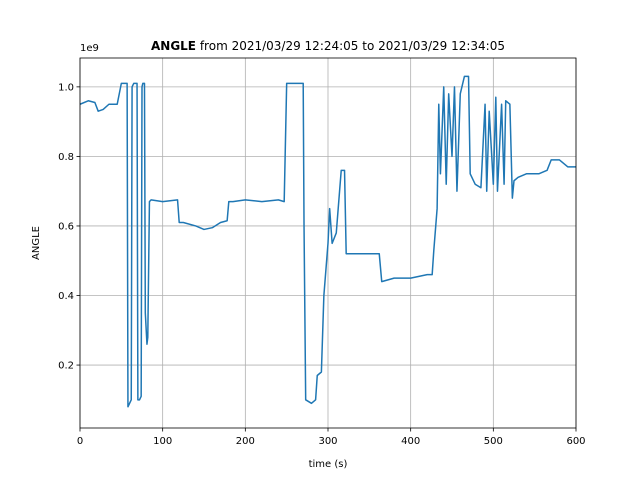  Describe the element at coordinates (80, 441) in the screenshot. I see `x-tick-label: 0` at that location.